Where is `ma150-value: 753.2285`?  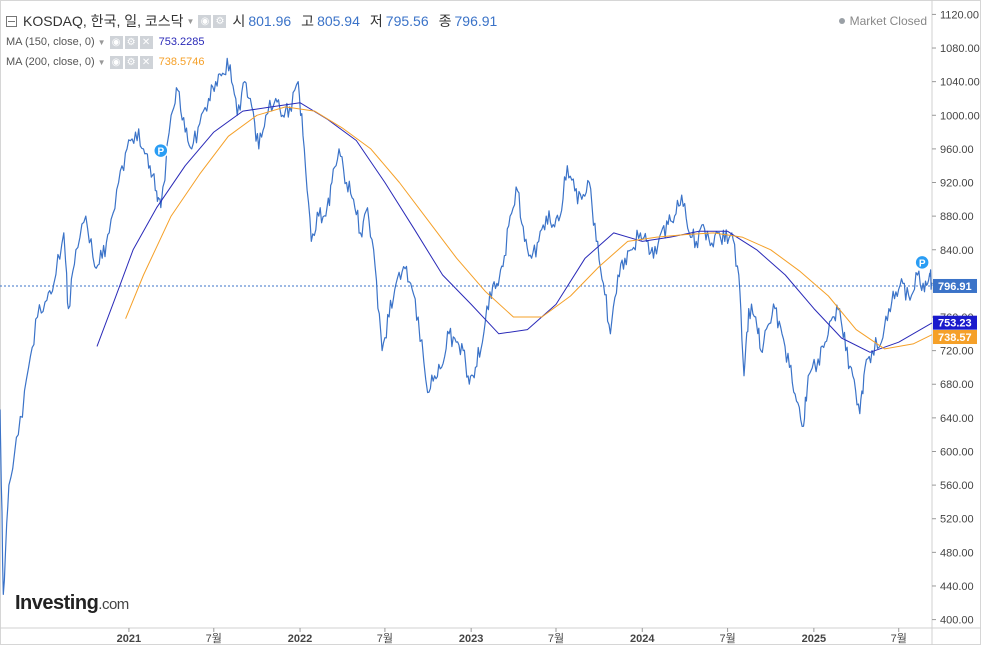 ma150-value: 753.2285 is located at coordinates (181, 42).